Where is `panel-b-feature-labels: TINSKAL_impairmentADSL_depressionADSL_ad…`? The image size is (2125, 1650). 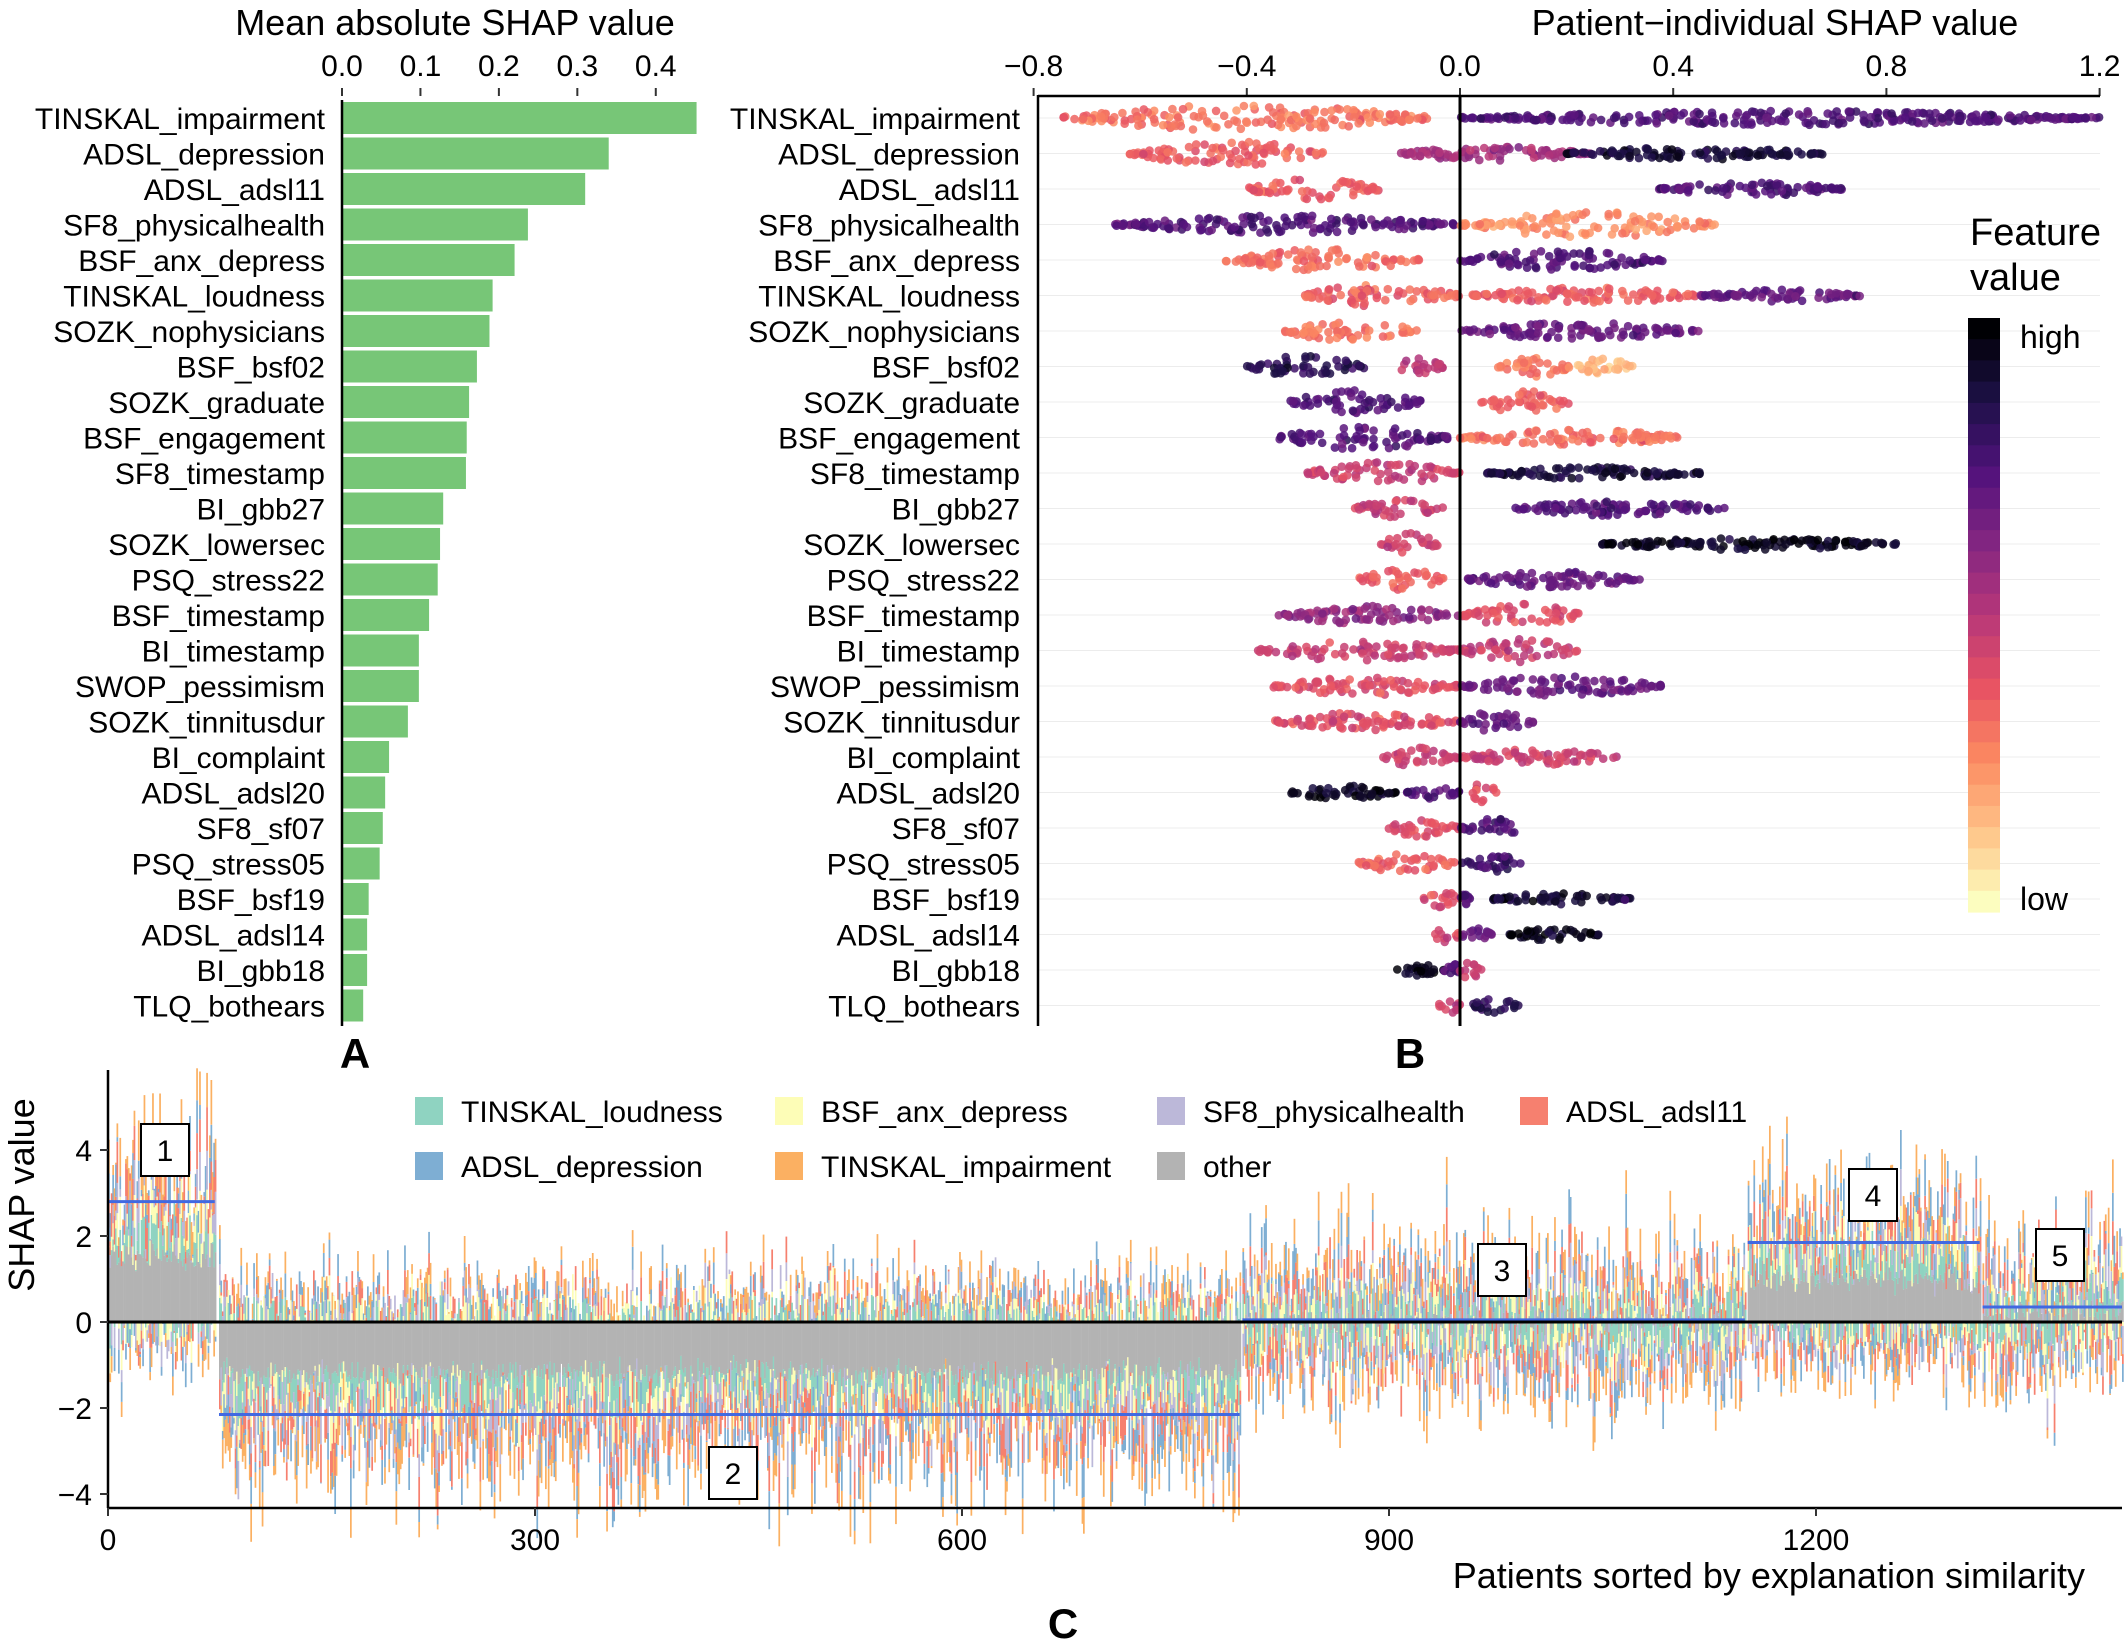 panel-b-feature-labels: TINSKAL_impairmentADSL_depressionADSL_ad… is located at coordinates (875, 563).